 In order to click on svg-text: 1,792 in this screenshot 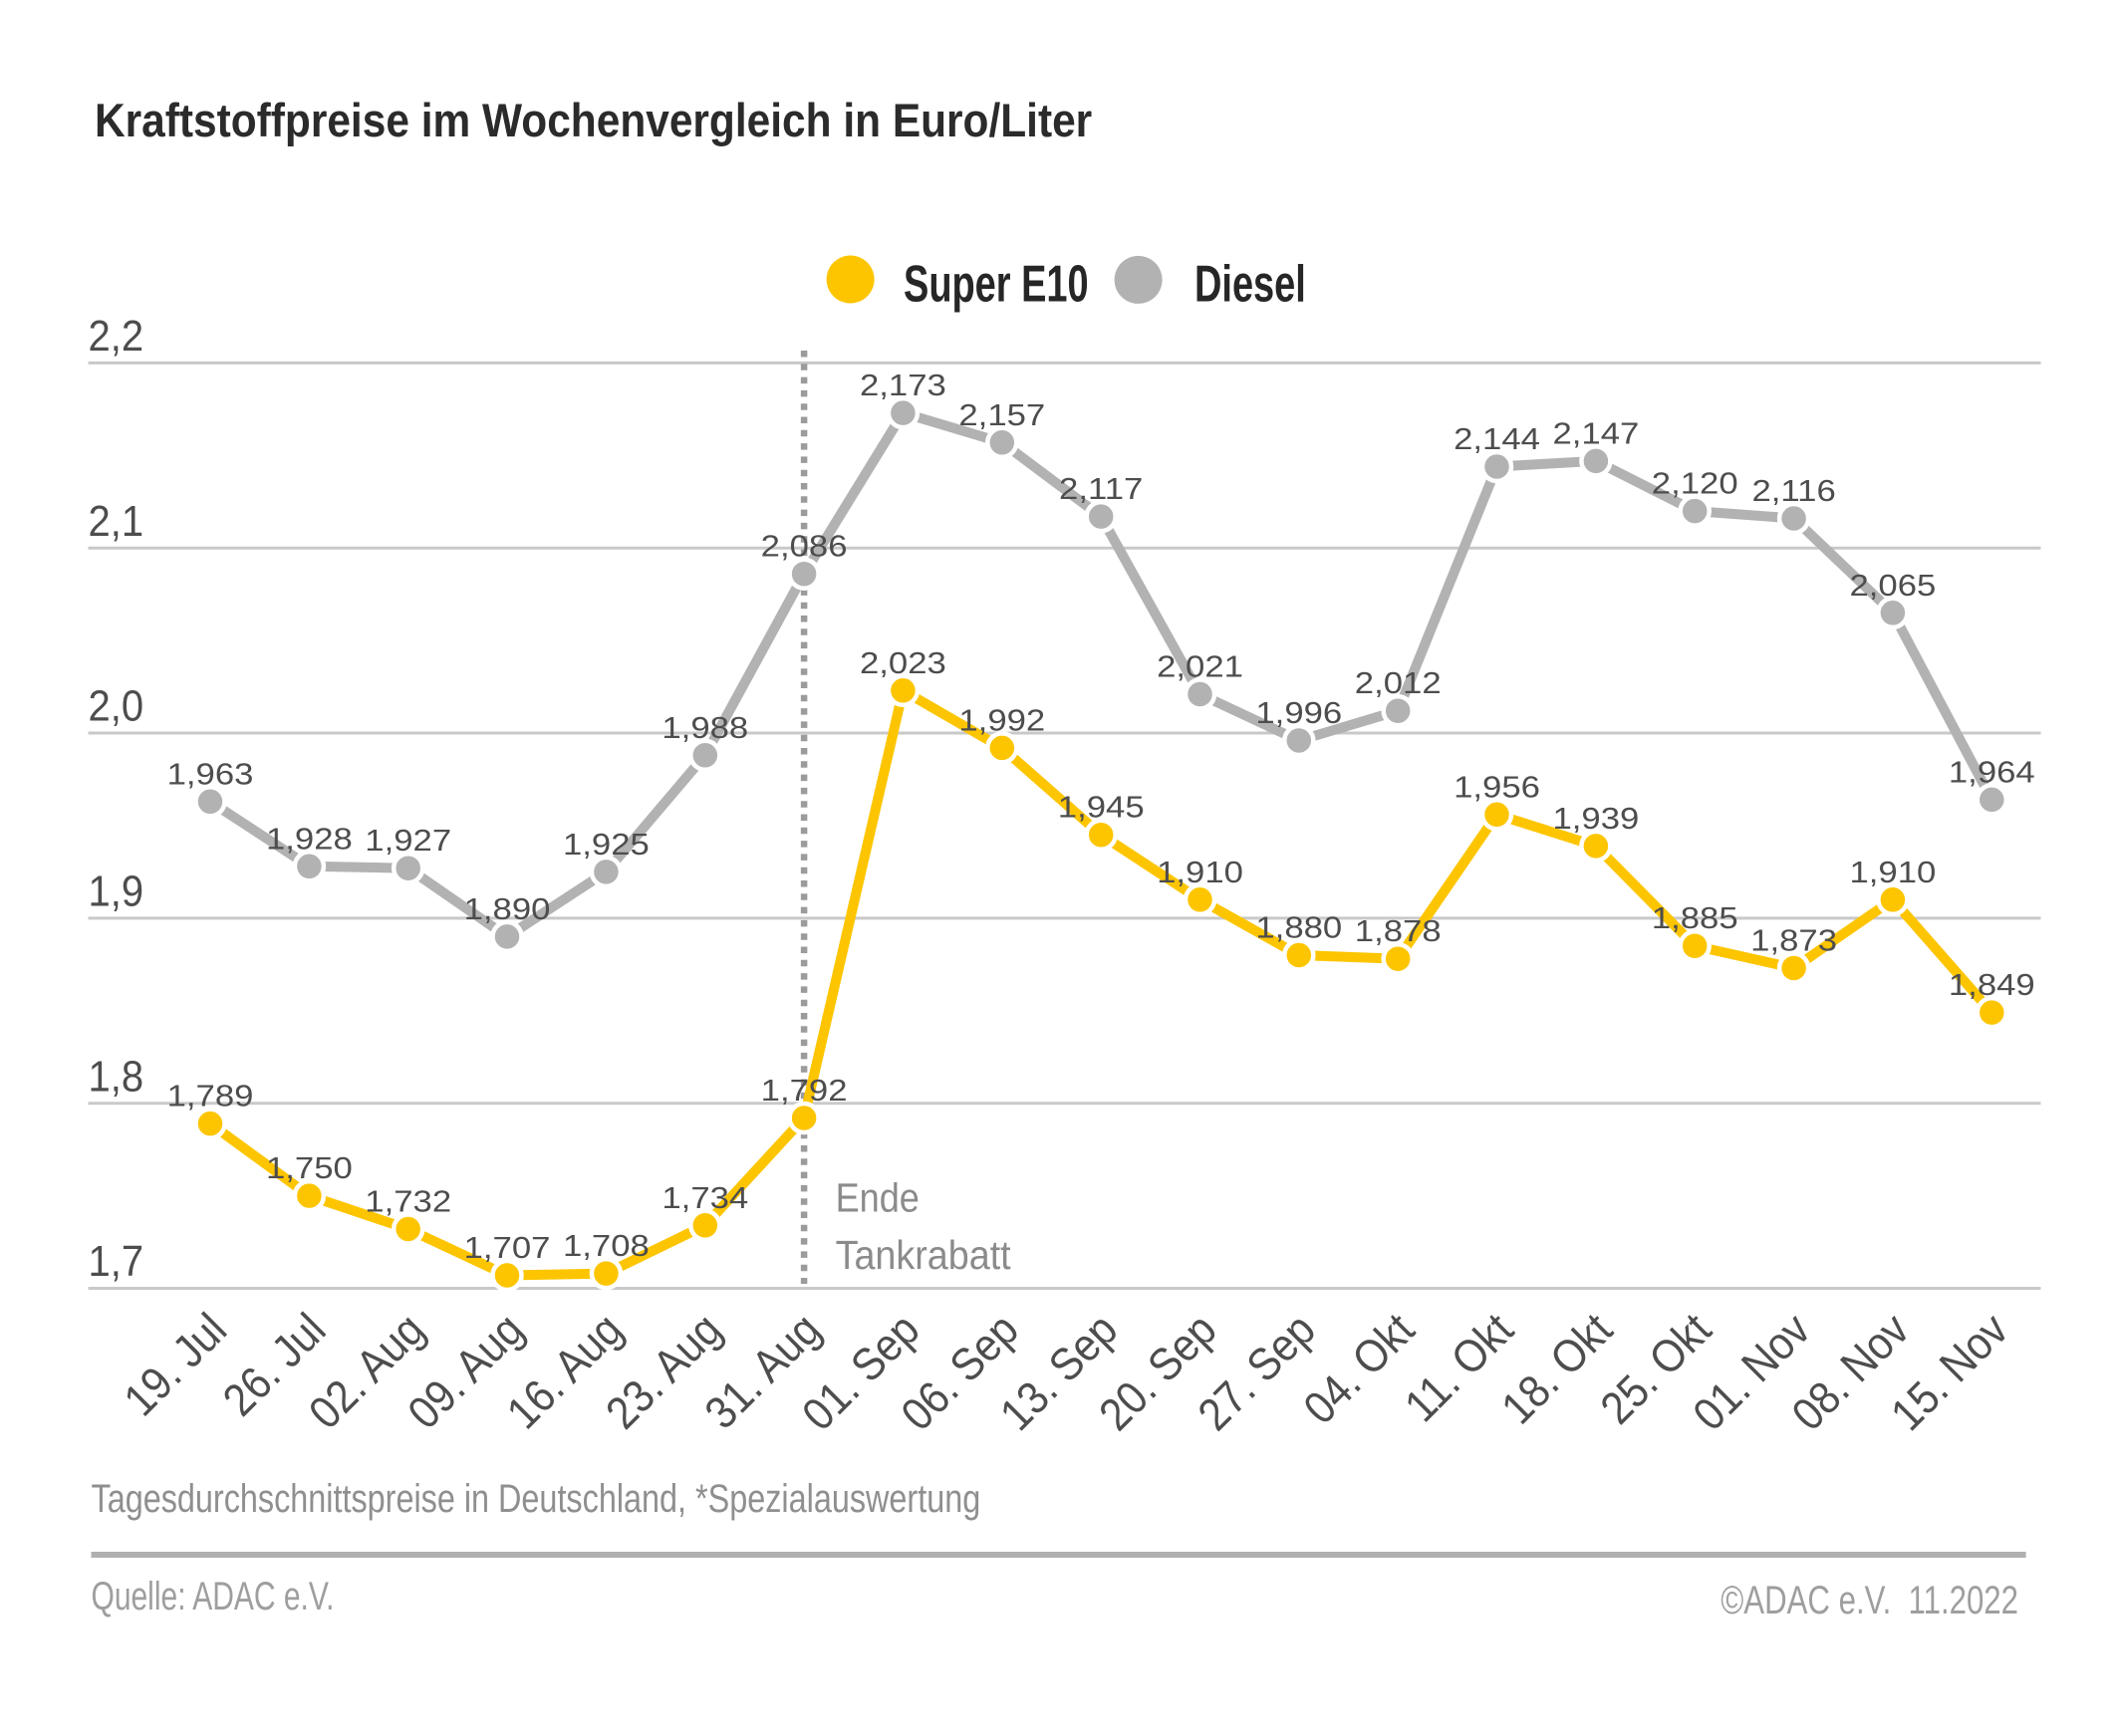, I will do `click(804, 1090)`.